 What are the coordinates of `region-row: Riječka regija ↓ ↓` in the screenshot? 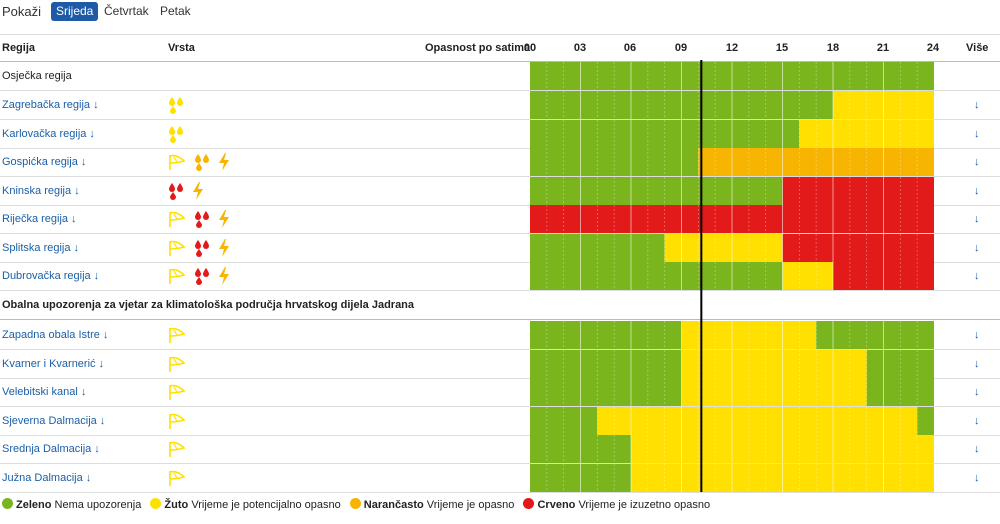 It's located at (500, 219).